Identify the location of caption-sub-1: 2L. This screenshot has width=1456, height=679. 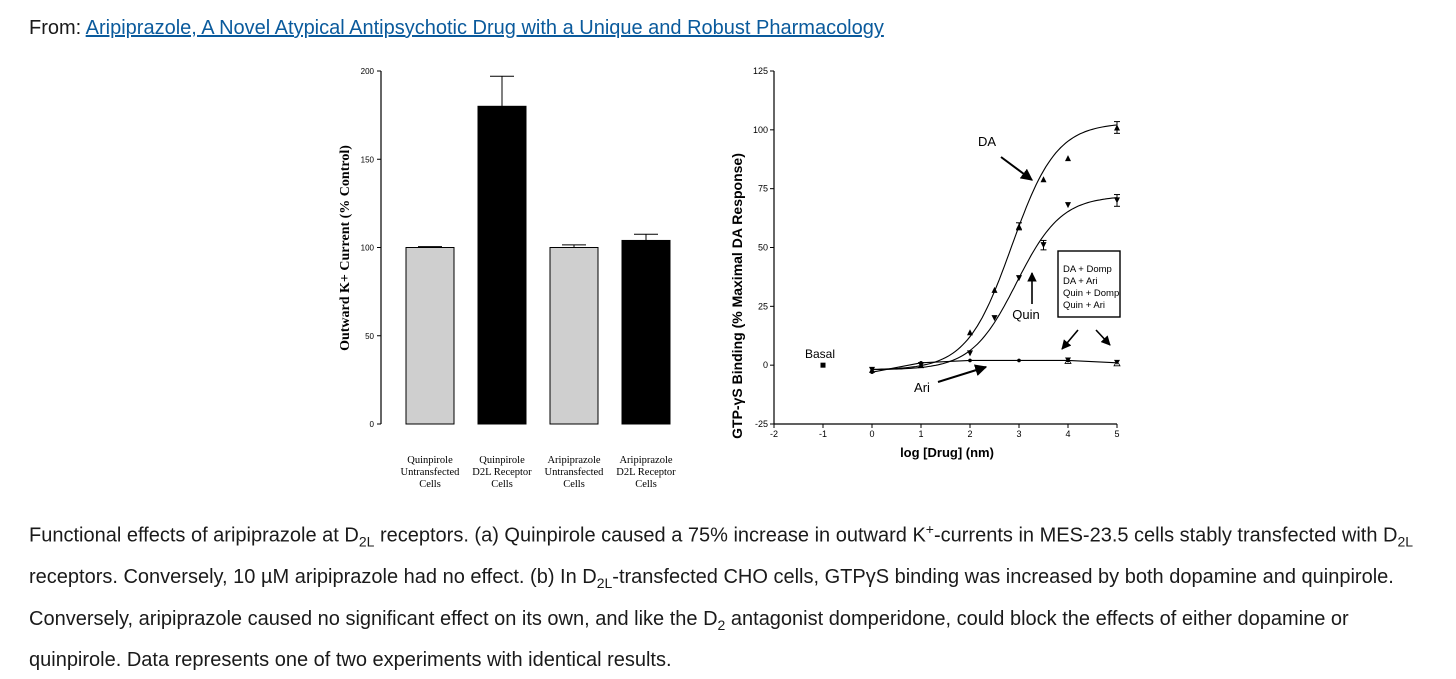
(366, 541).